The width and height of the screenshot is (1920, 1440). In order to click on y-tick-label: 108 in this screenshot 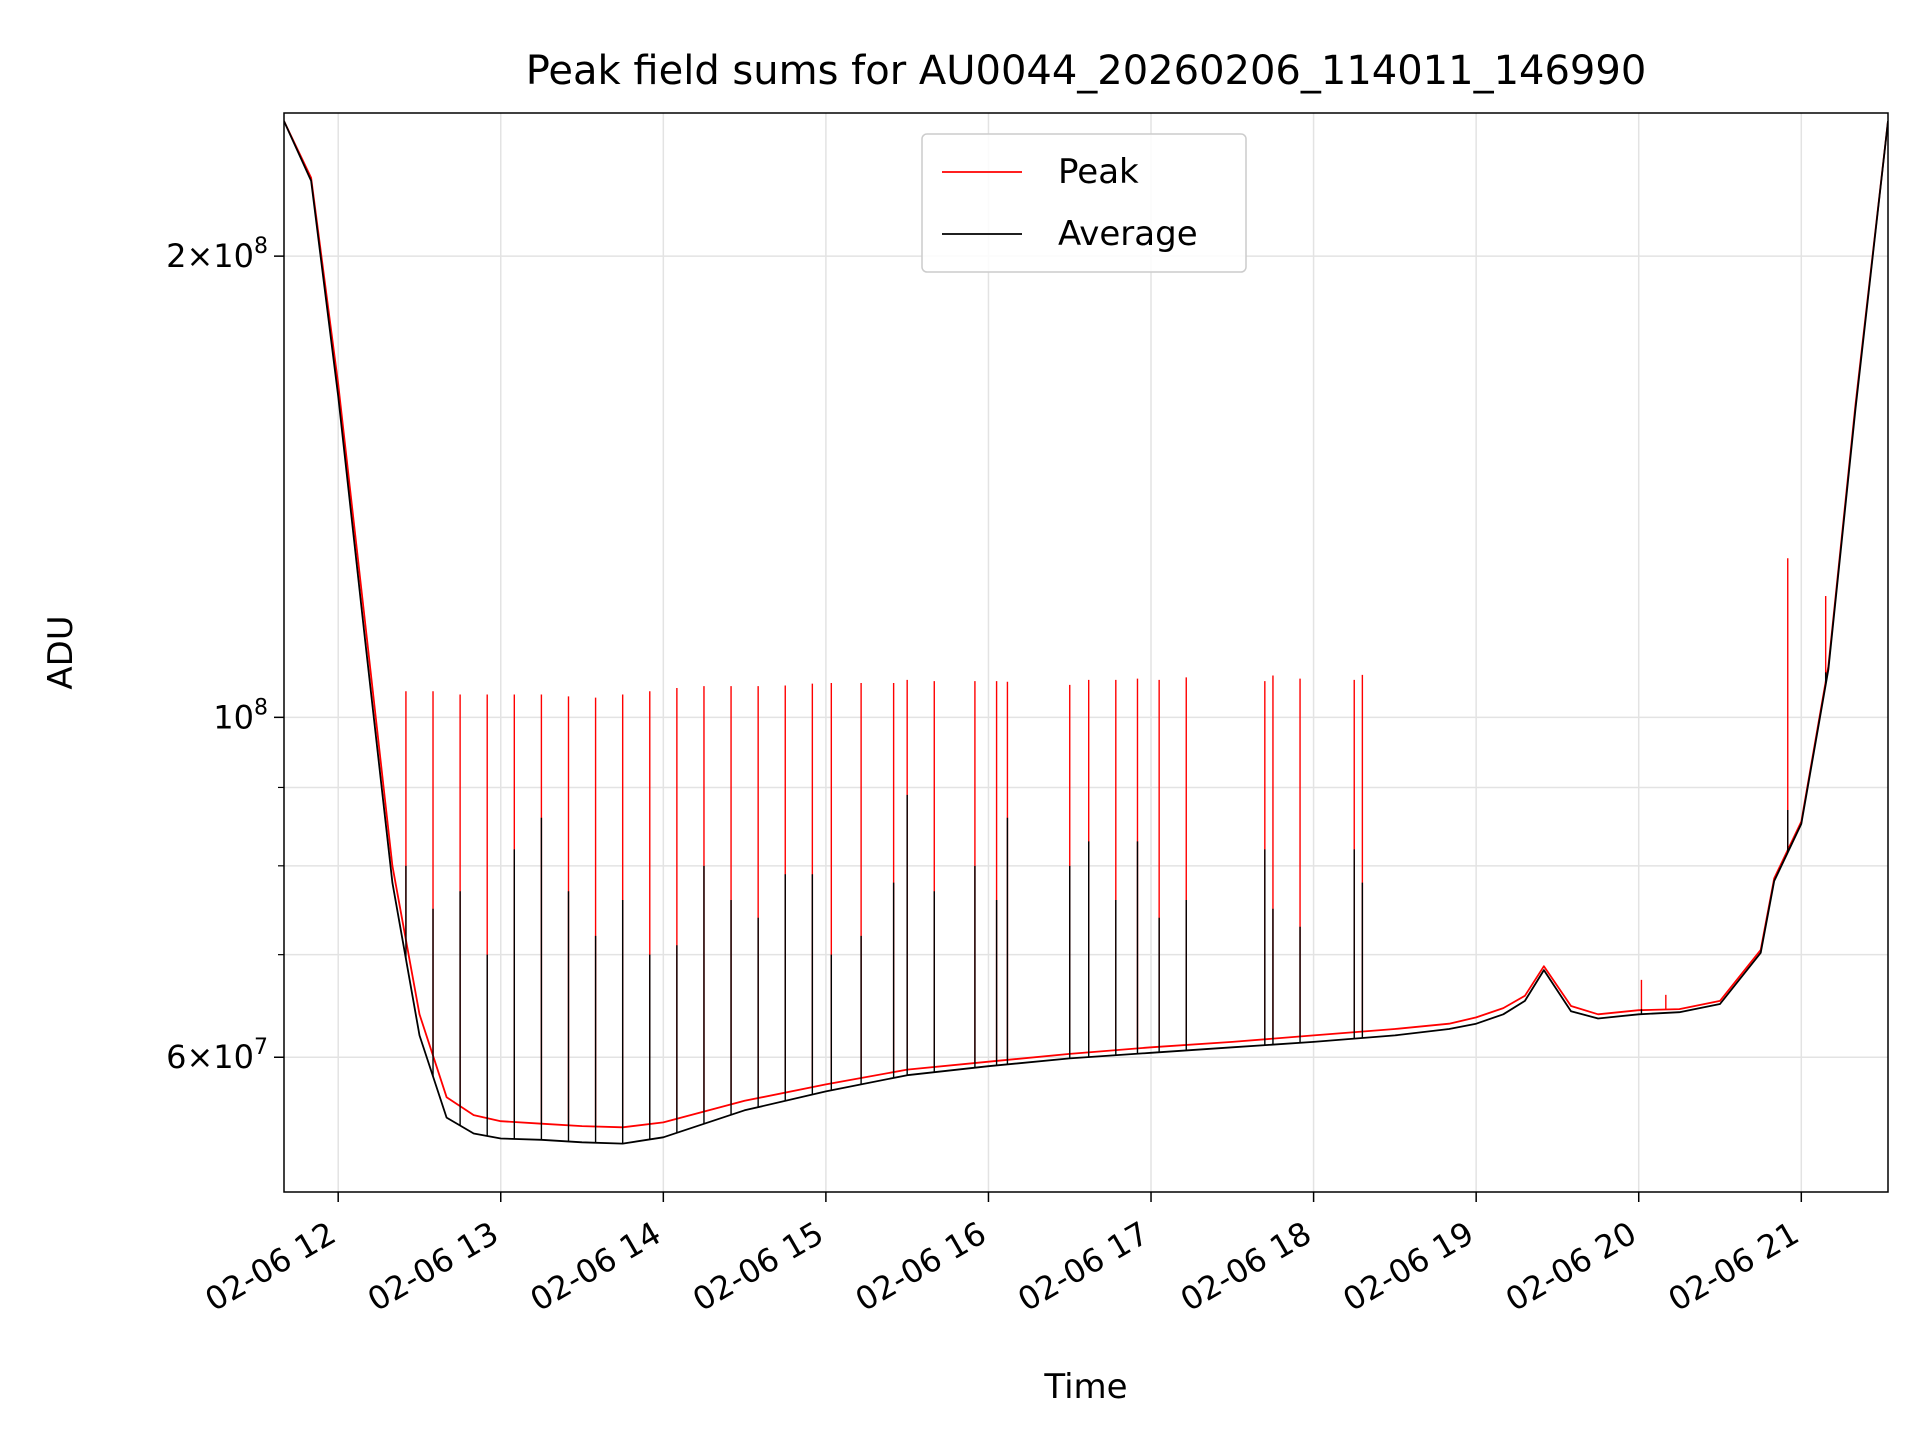, I will do `click(240, 715)`.